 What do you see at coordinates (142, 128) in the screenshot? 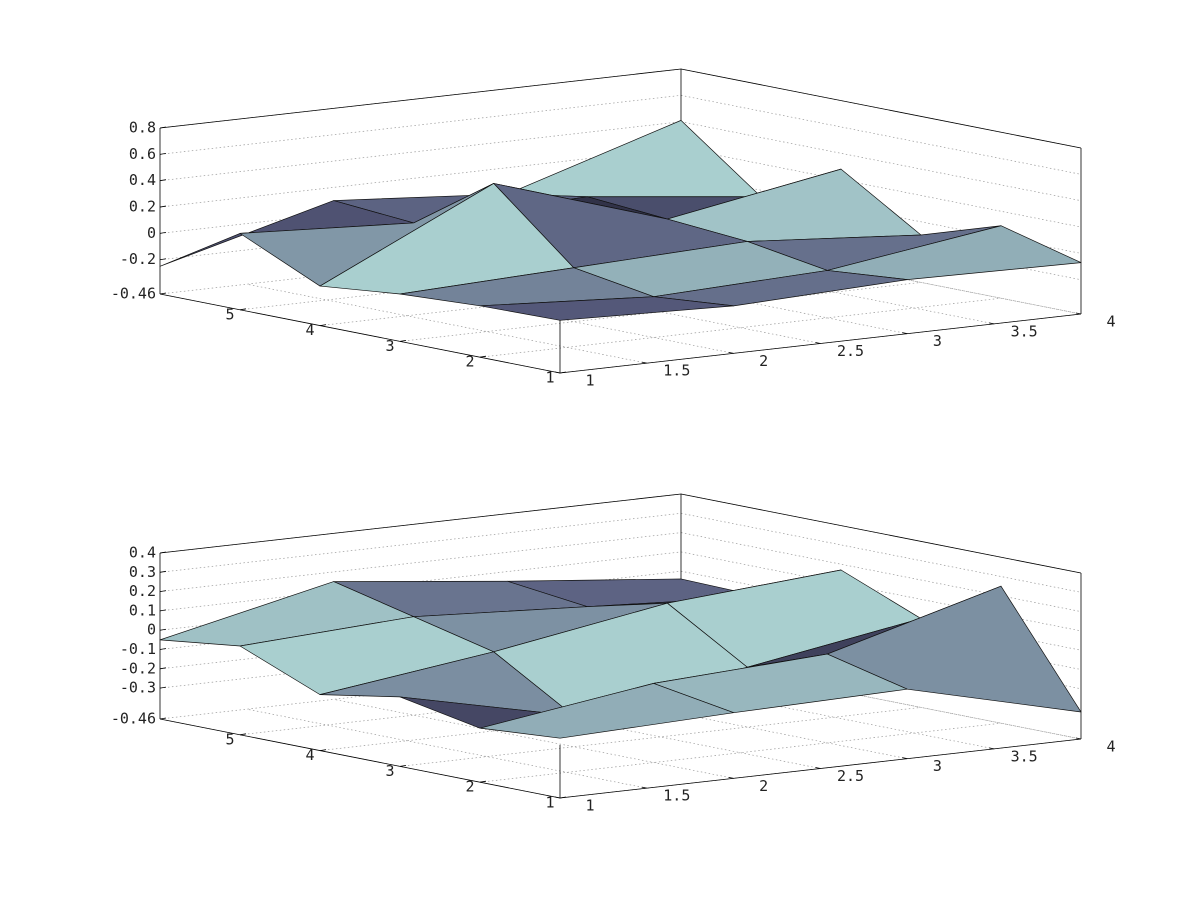
I see `z-tick-label: 0.8` at bounding box center [142, 128].